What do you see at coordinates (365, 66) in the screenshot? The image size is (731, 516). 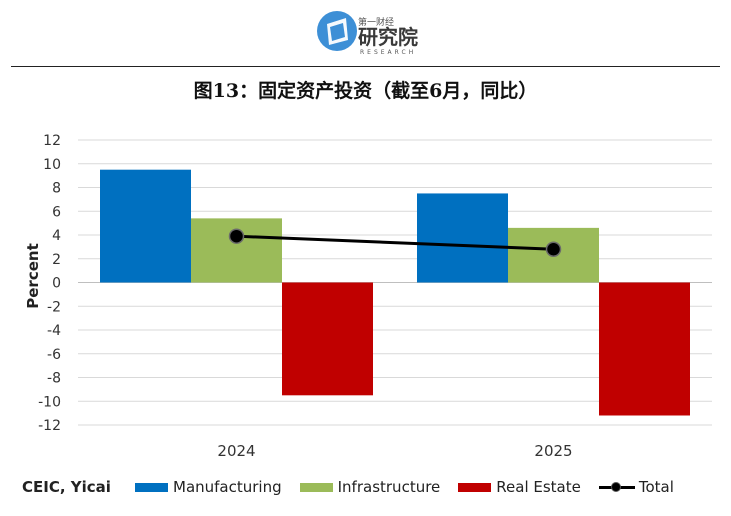 I see `header-rule` at bounding box center [365, 66].